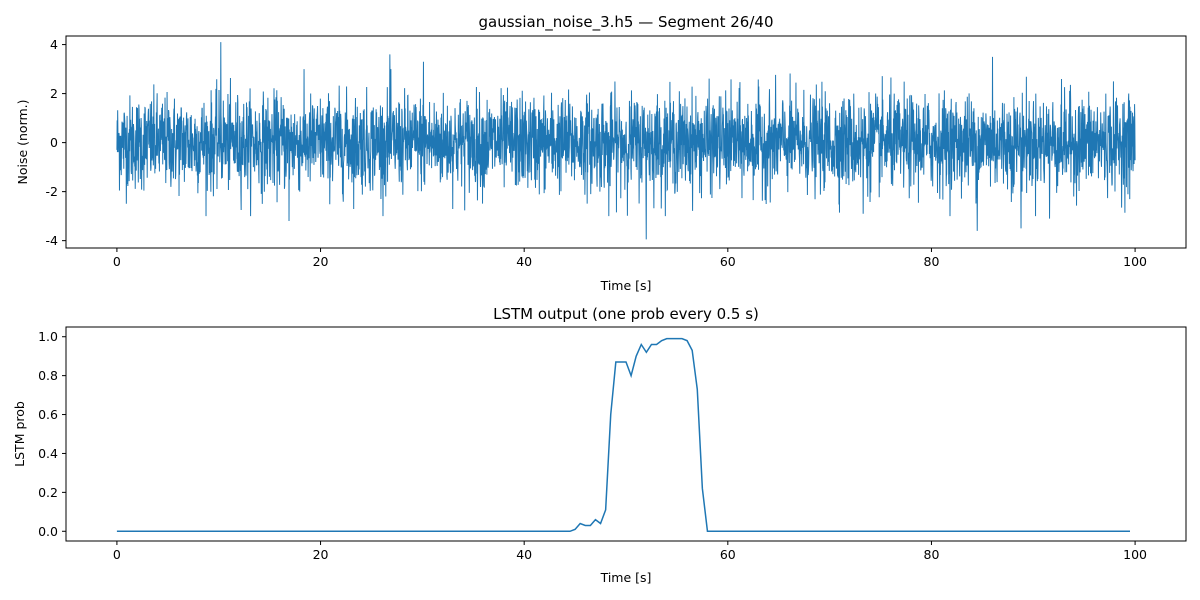 This screenshot has width=1200, height=600. Describe the element at coordinates (54, 93) in the screenshot. I see `noise-y-tick-label: 2` at that location.